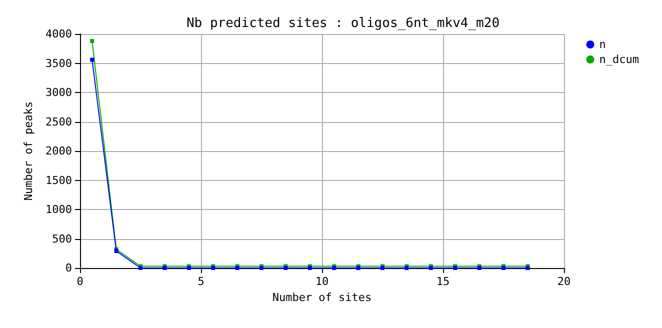  What do you see at coordinates (59, 121) in the screenshot?
I see `y-tick-label: 2500` at bounding box center [59, 121].